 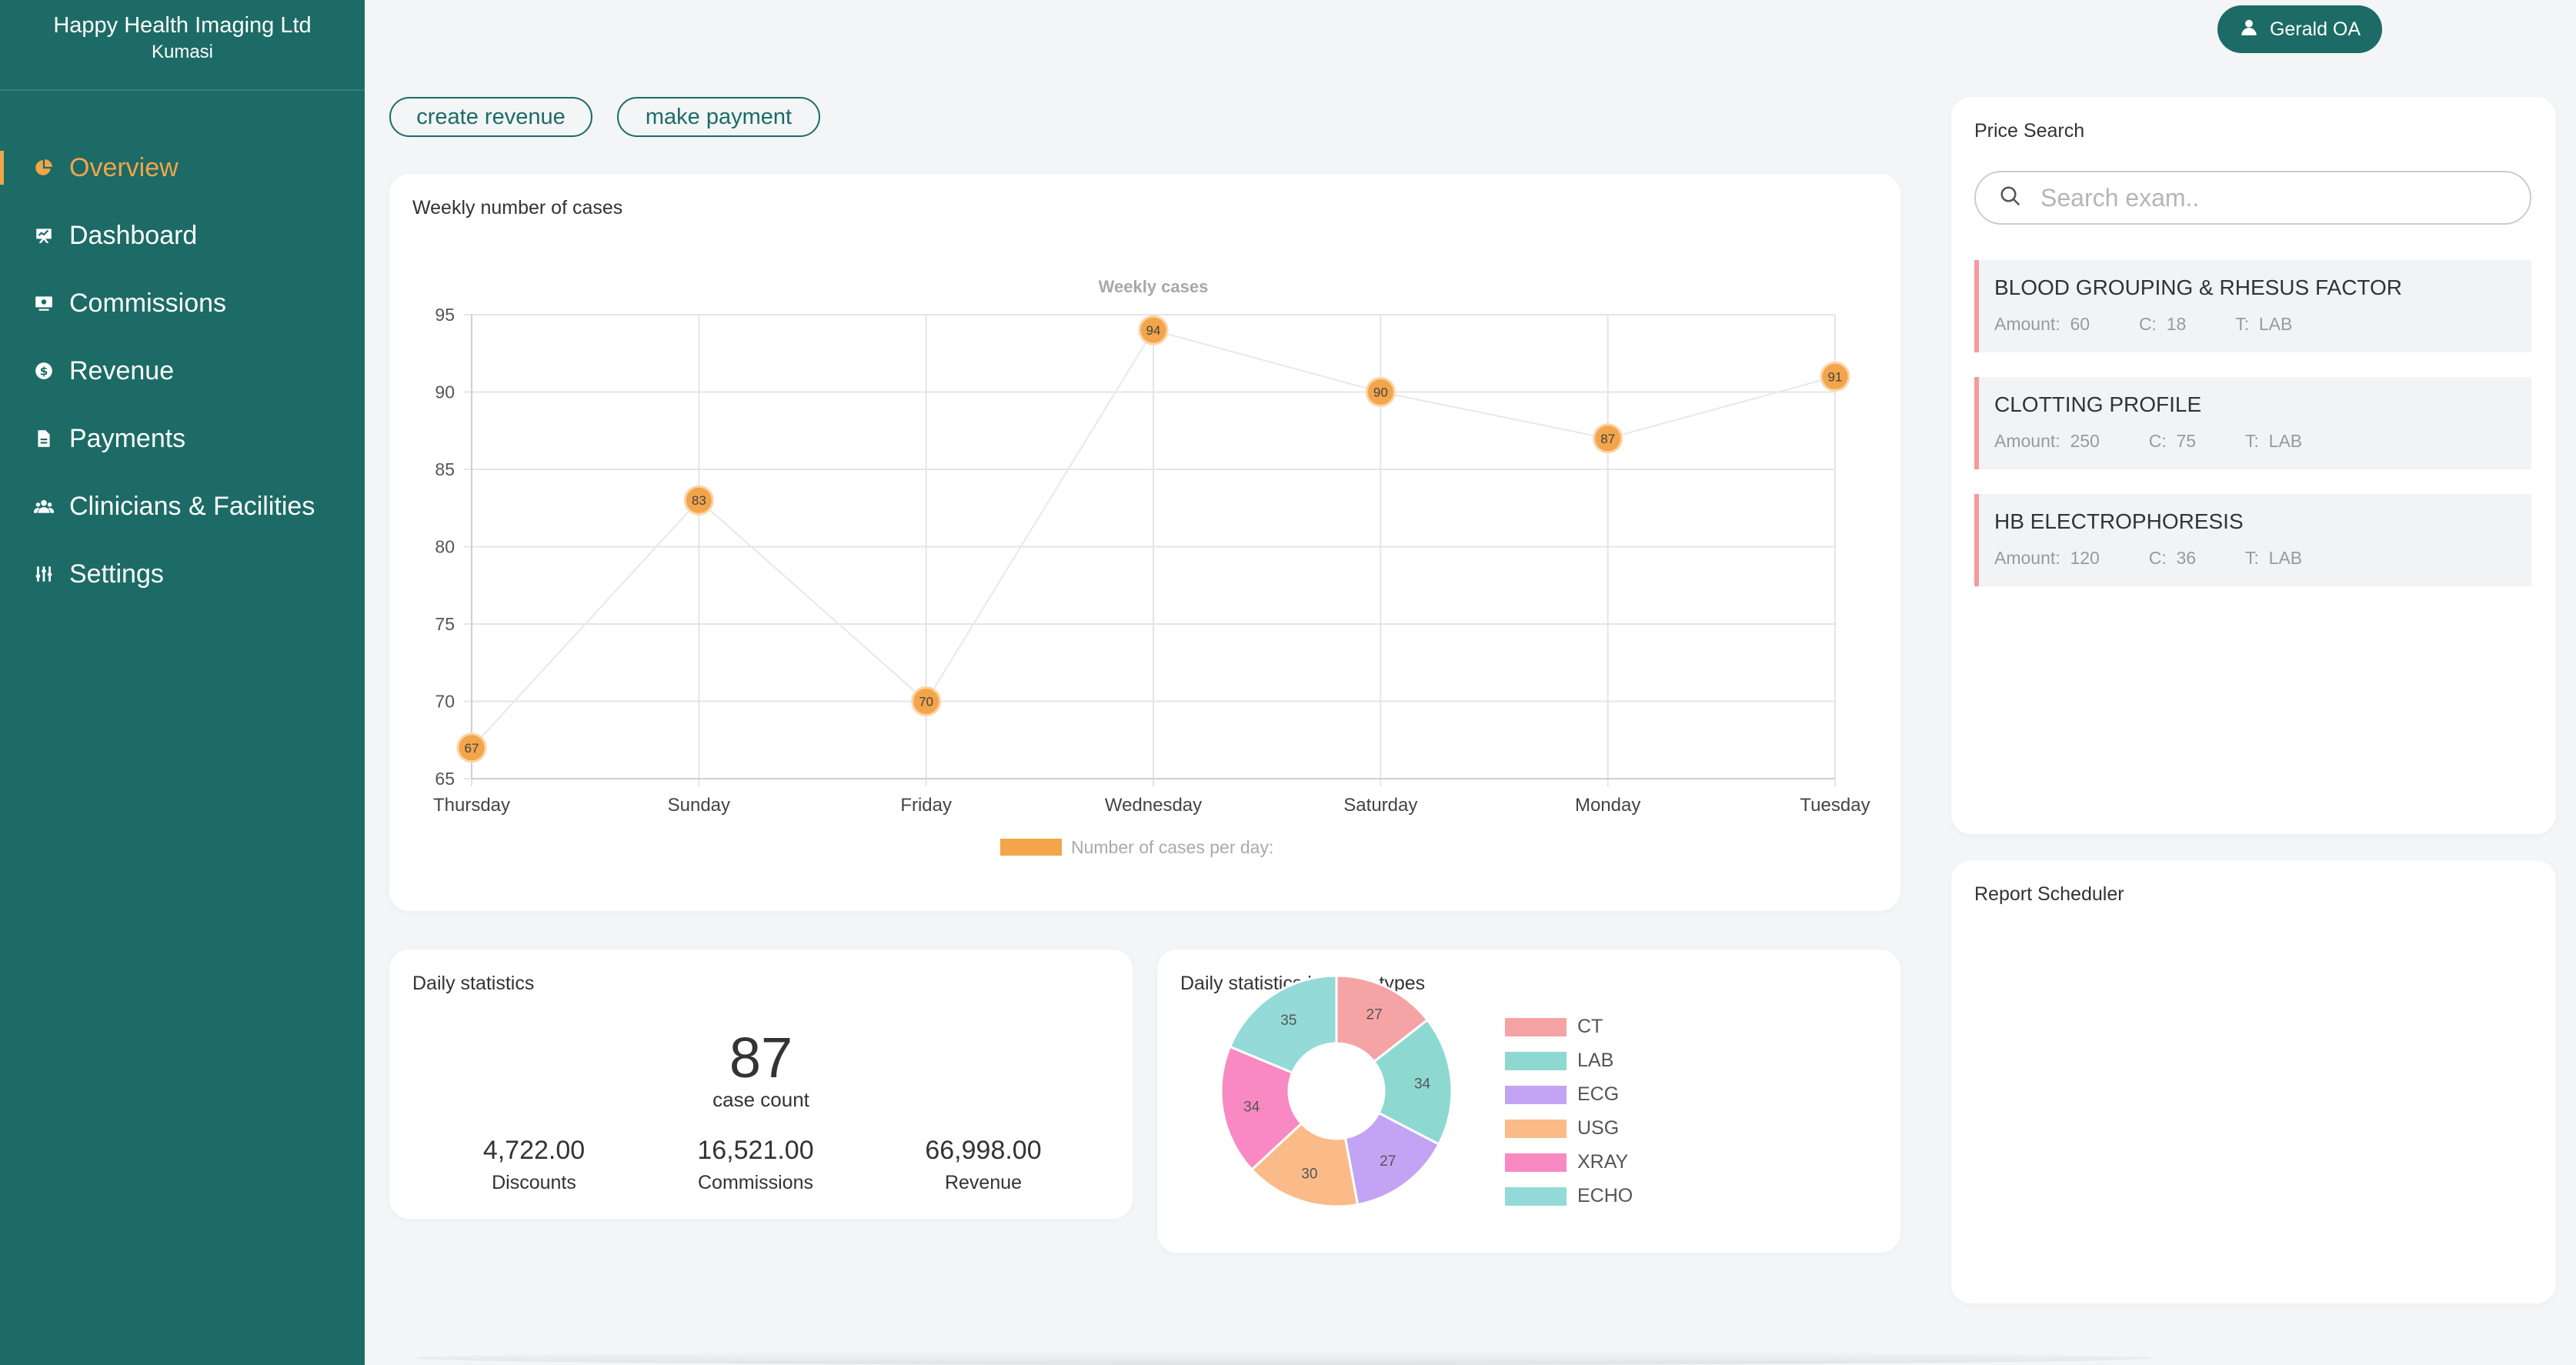 I want to click on exam-name: BLOOD GROUPING & RHESUS FACTOR, so click(x=2198, y=287).